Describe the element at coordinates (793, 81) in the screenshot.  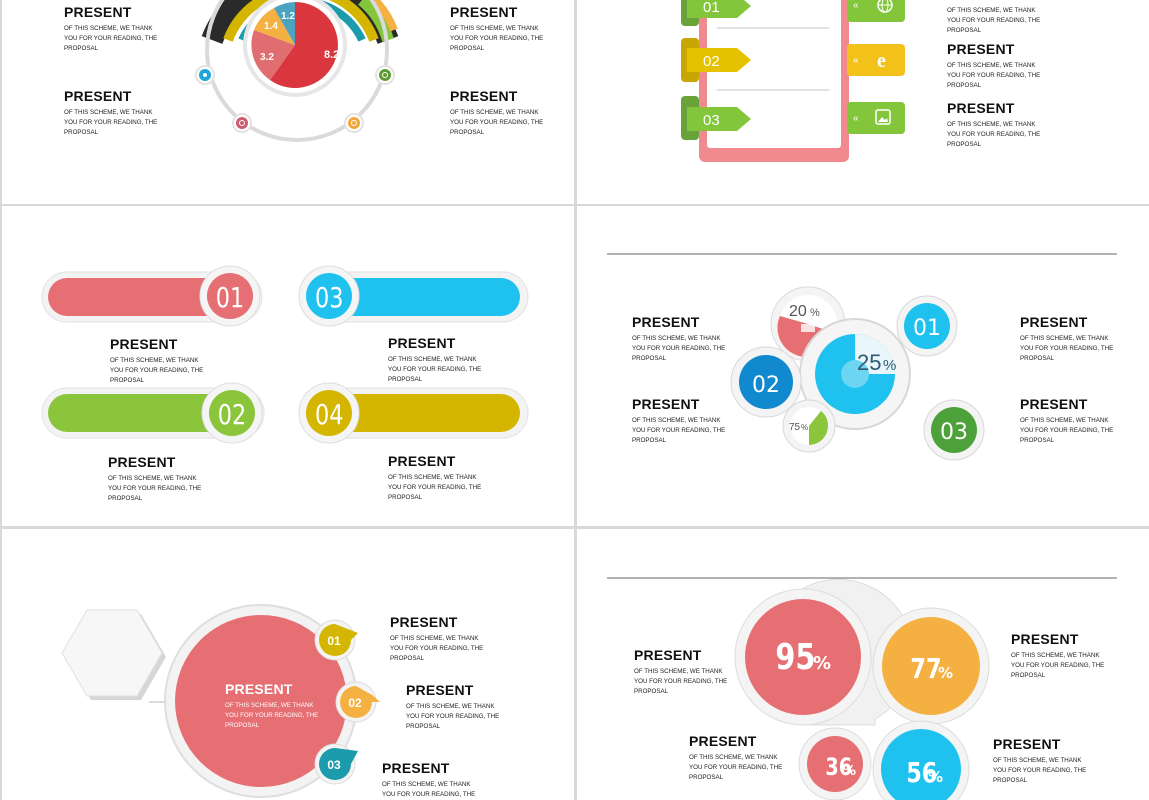
I see `clipboard-diagram: 01 02 03 e « « «` at that location.